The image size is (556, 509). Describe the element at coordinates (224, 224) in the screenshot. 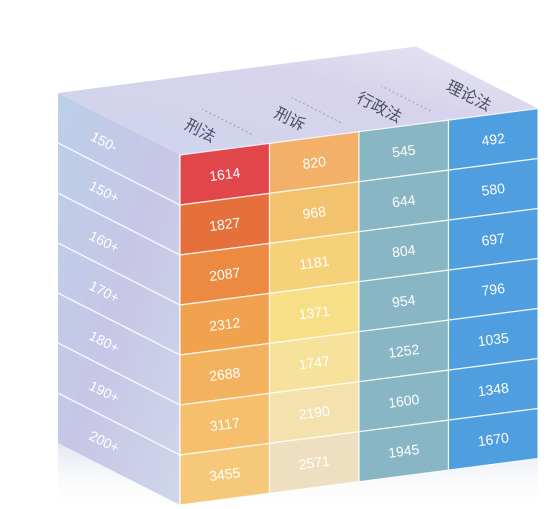

I see `cell-value-label: 1827` at that location.